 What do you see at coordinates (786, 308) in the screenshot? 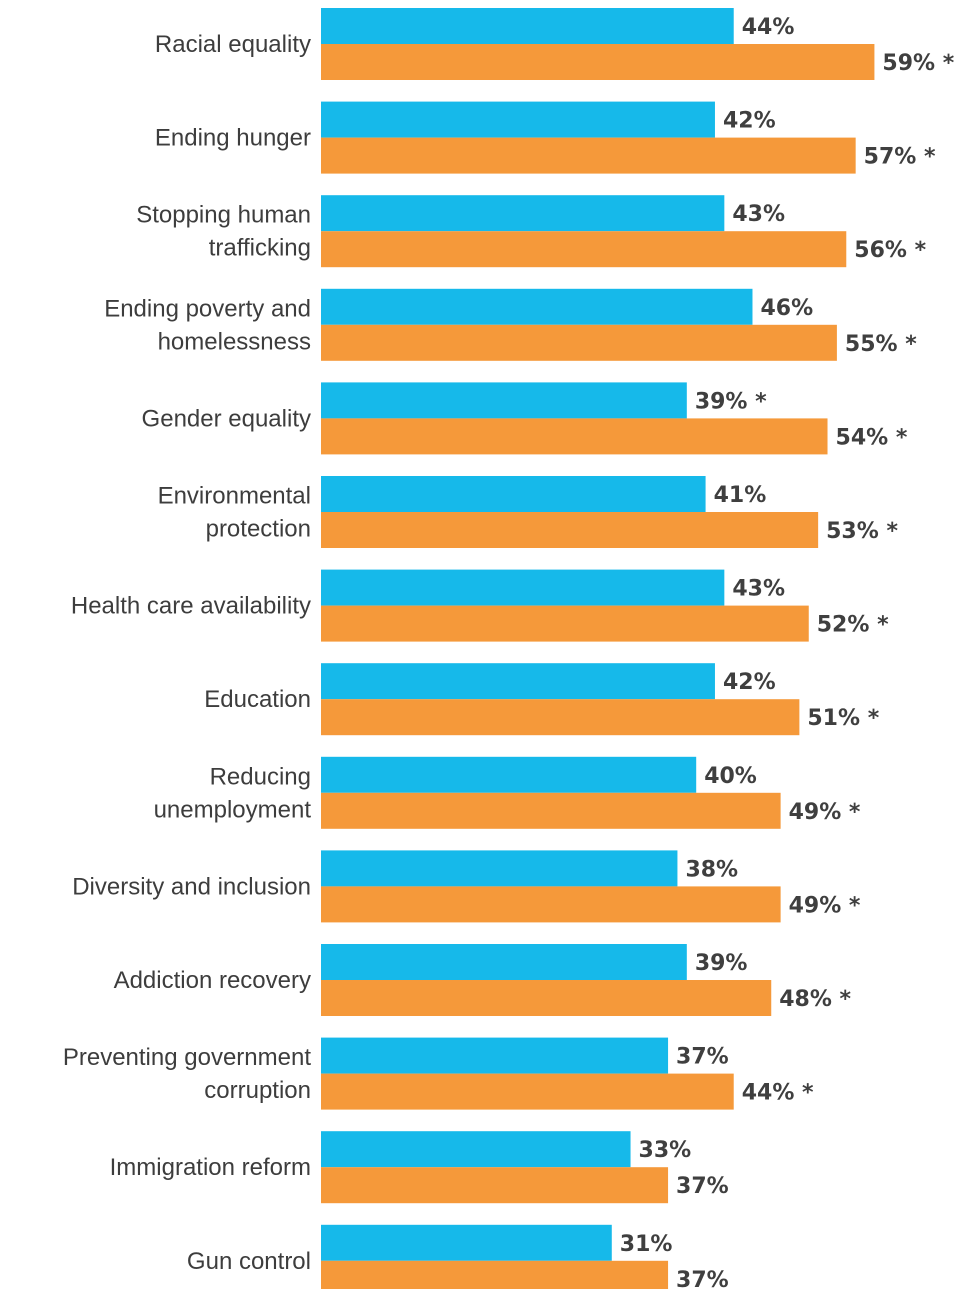
I see `value-label-series1-3: 46%` at bounding box center [786, 308].